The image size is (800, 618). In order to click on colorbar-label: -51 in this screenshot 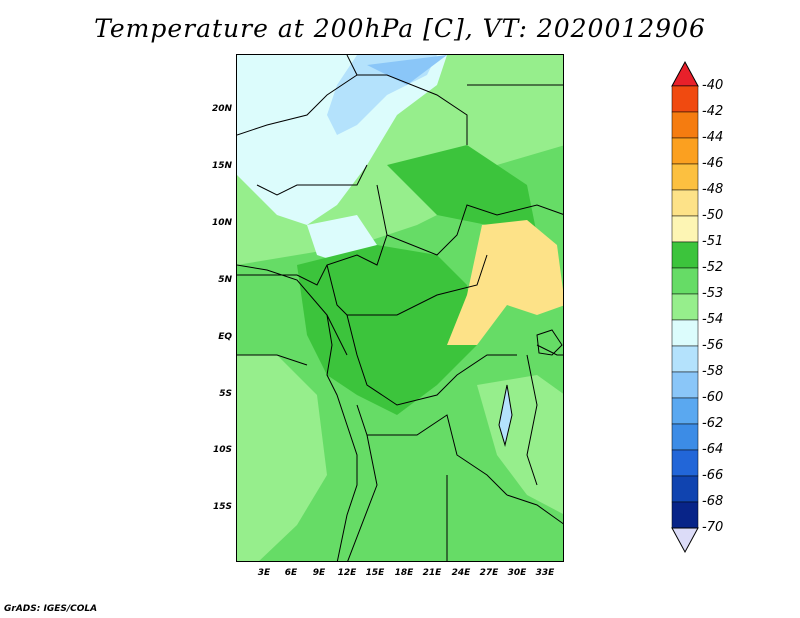, I will do `click(713, 241)`.